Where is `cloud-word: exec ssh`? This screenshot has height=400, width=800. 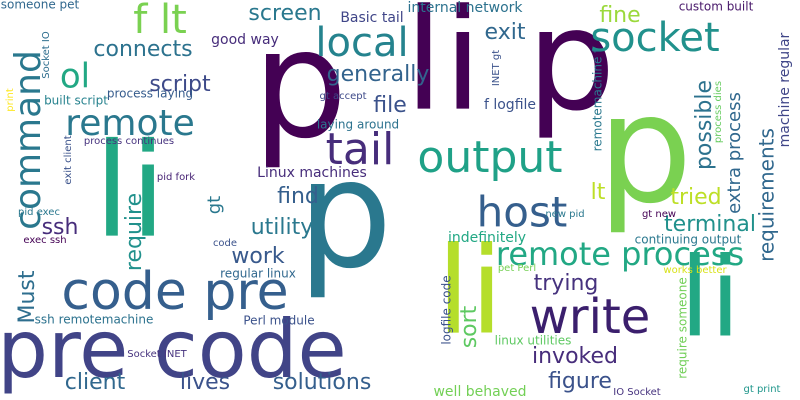
cloud-word: exec ssh is located at coordinates (44, 240).